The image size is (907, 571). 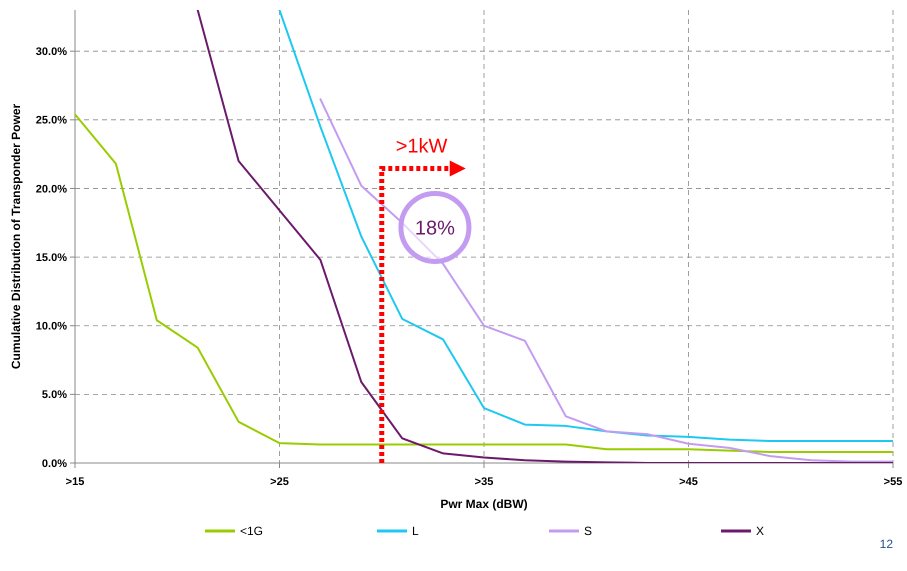 What do you see at coordinates (588, 531) in the screenshot?
I see `legend-label: S` at bounding box center [588, 531].